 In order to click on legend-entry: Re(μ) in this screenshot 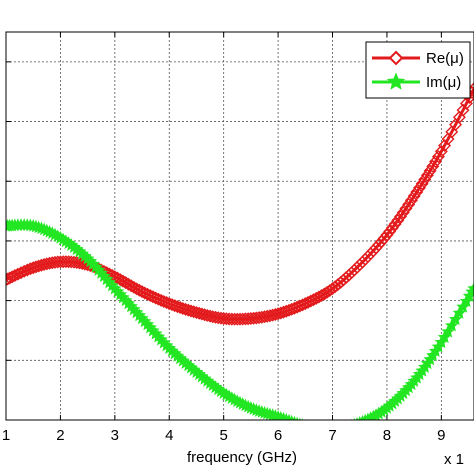, I will do `click(418, 58)`.